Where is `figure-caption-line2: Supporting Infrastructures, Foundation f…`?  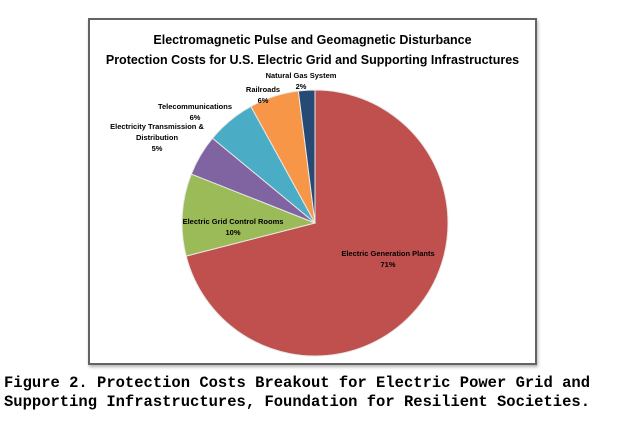
figure-caption-line2: Supporting Infrastructures, Foundation f… is located at coordinates (297, 402).